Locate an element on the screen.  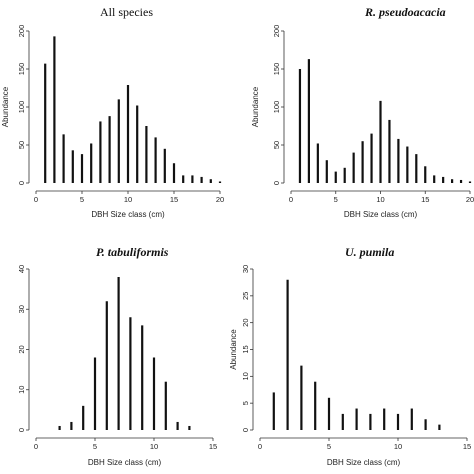
y-tick-label-bottom-right-10: 10 is located at coordinates (245, 376).